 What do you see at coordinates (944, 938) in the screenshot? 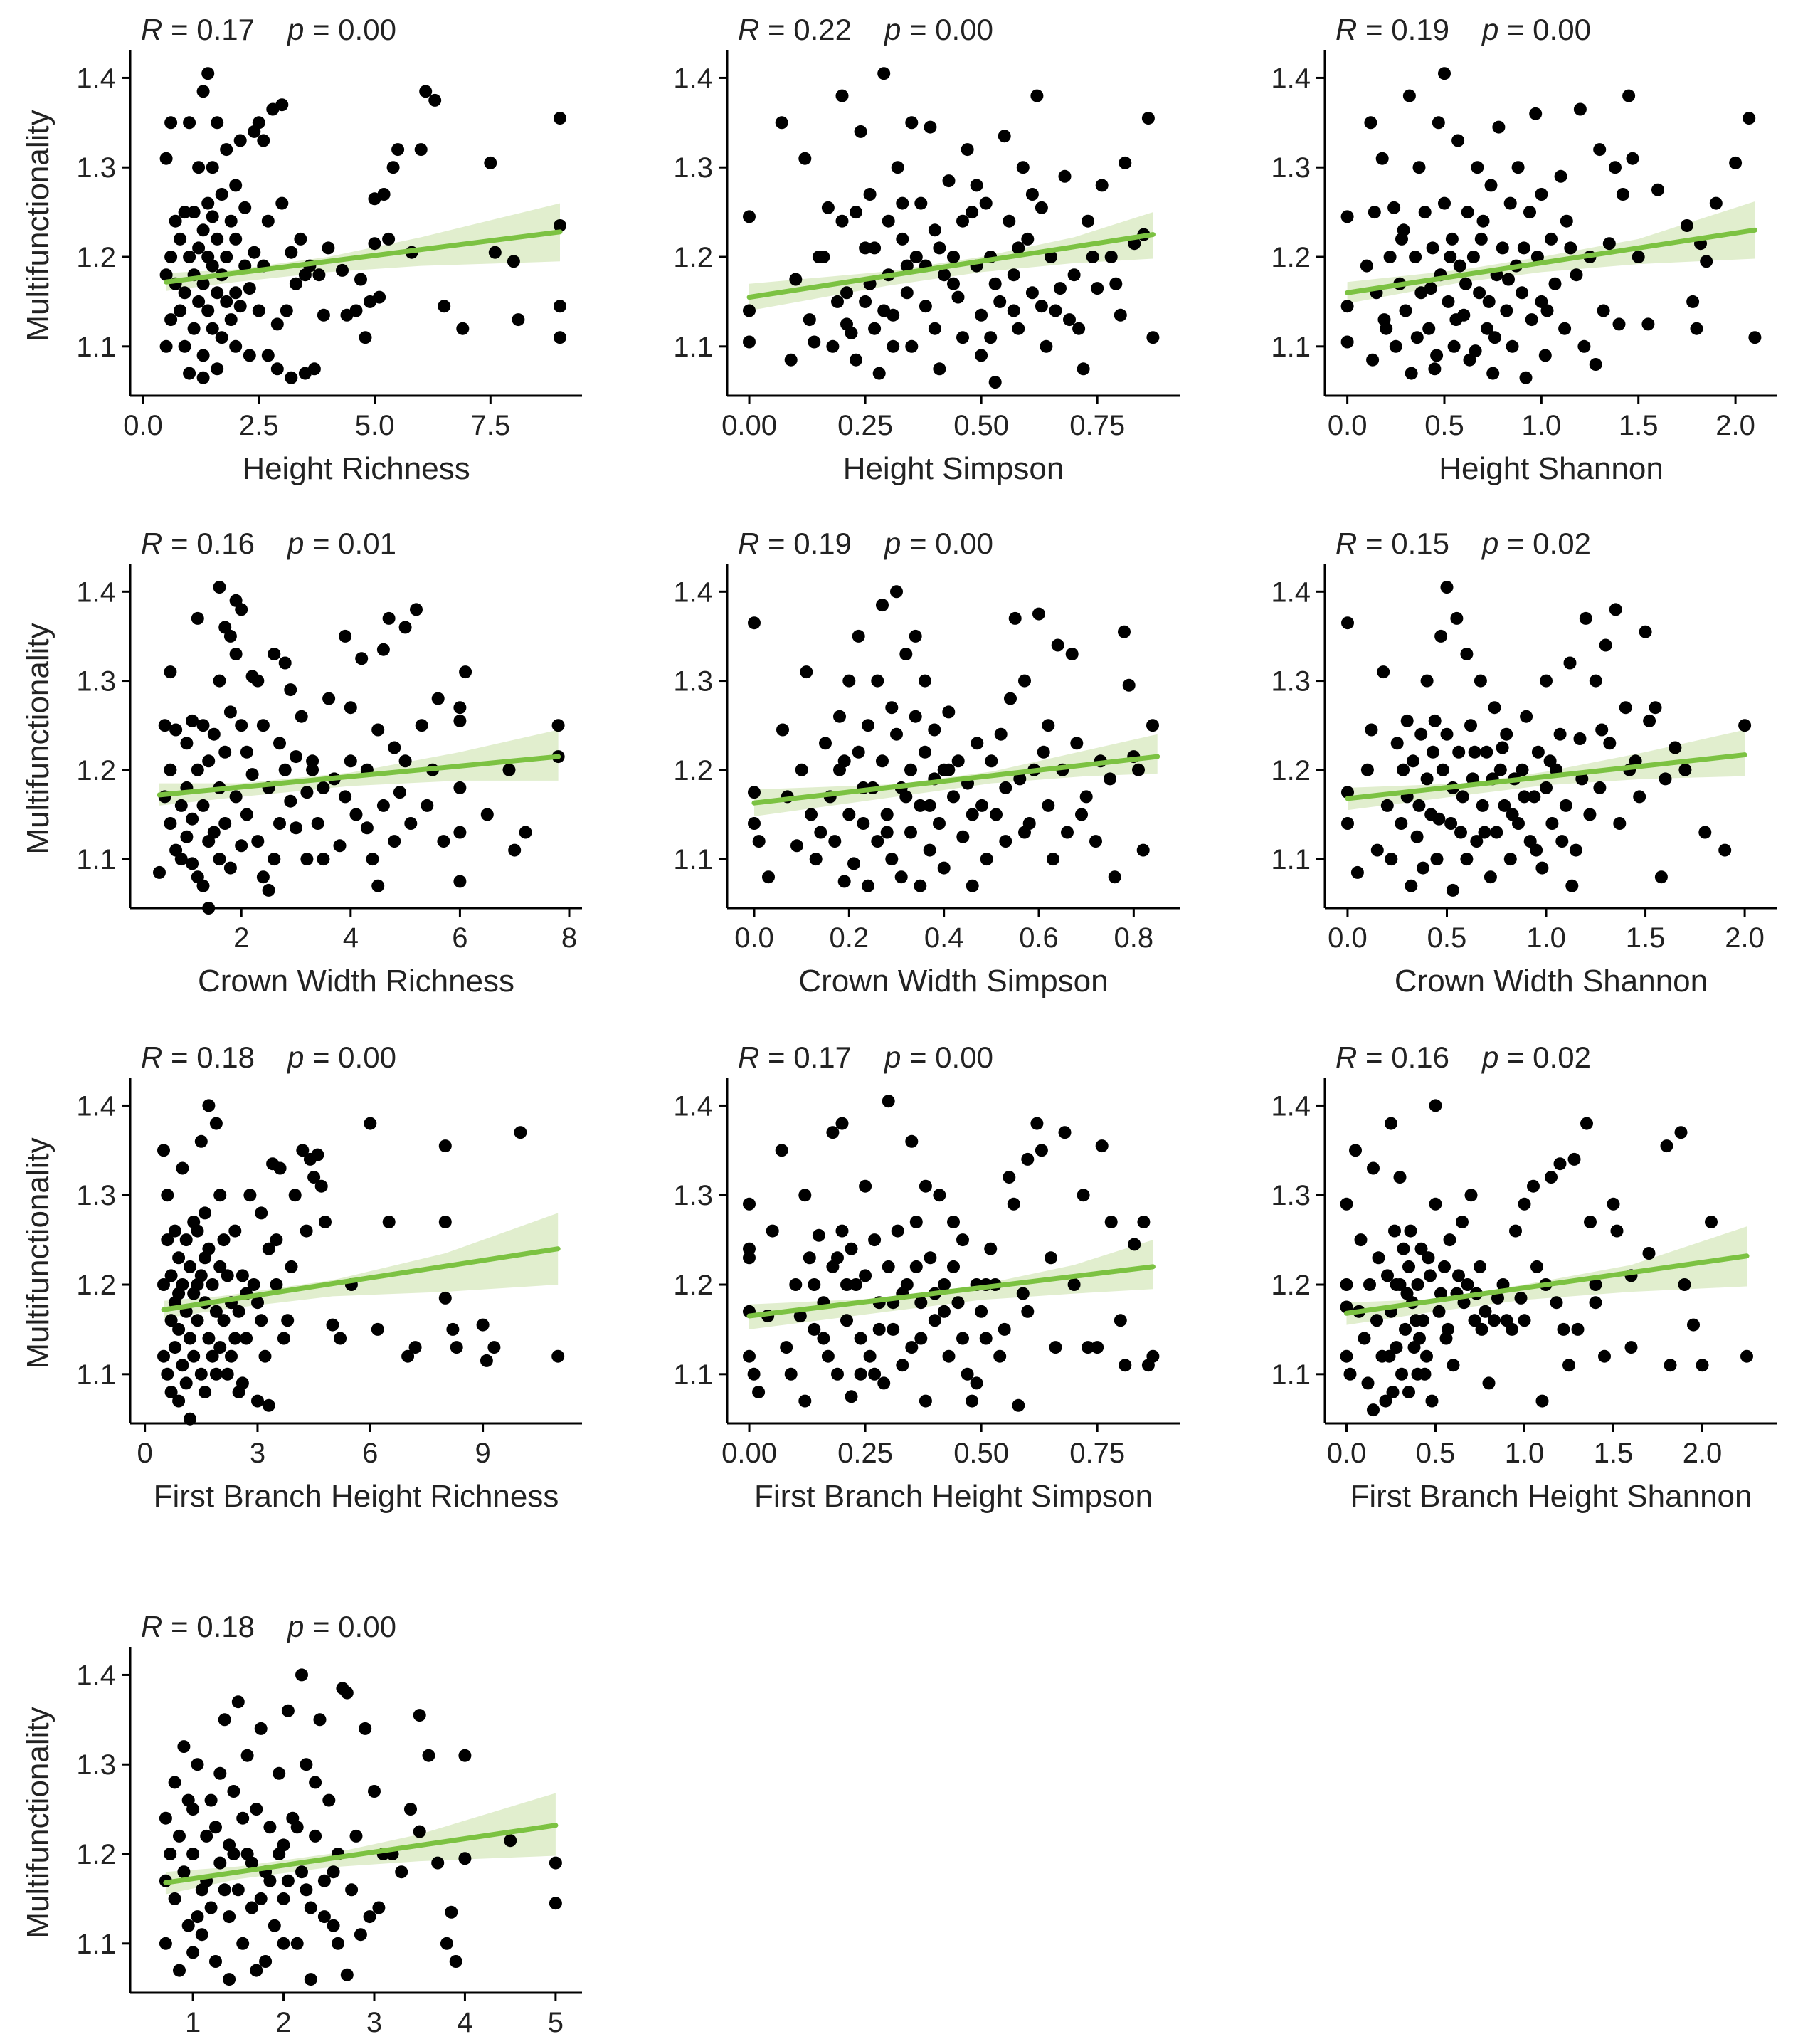
I see `x-tick-label: 0.4` at bounding box center [944, 938].